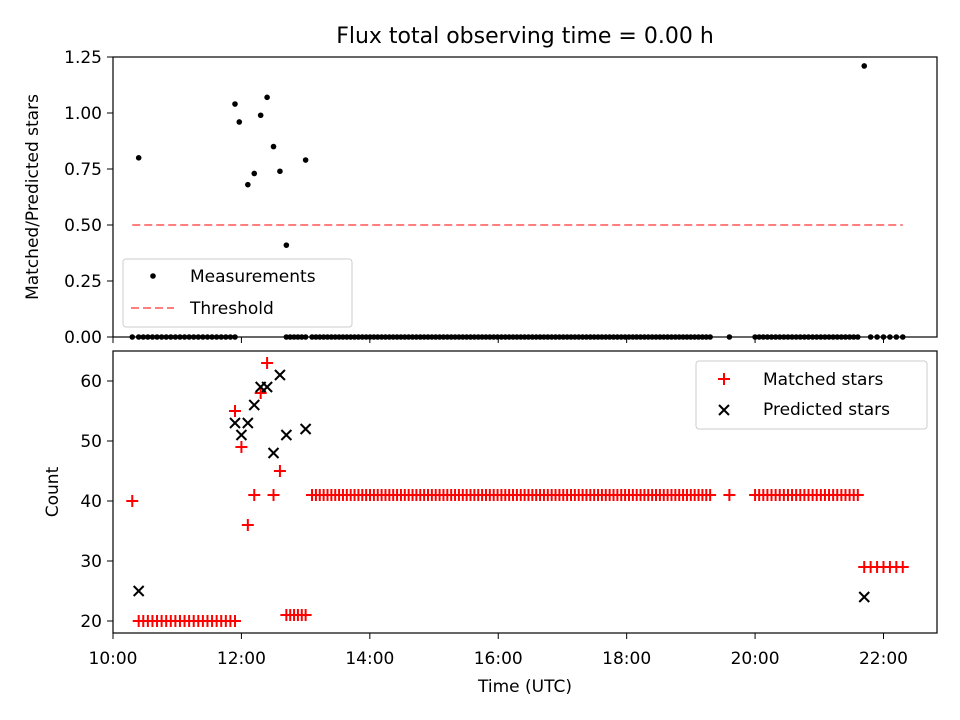  I want to click on bottom-x-ticks: 10:00 12:00 14:00 16:00 18:00 20:00 22:00, so click(498, 651).